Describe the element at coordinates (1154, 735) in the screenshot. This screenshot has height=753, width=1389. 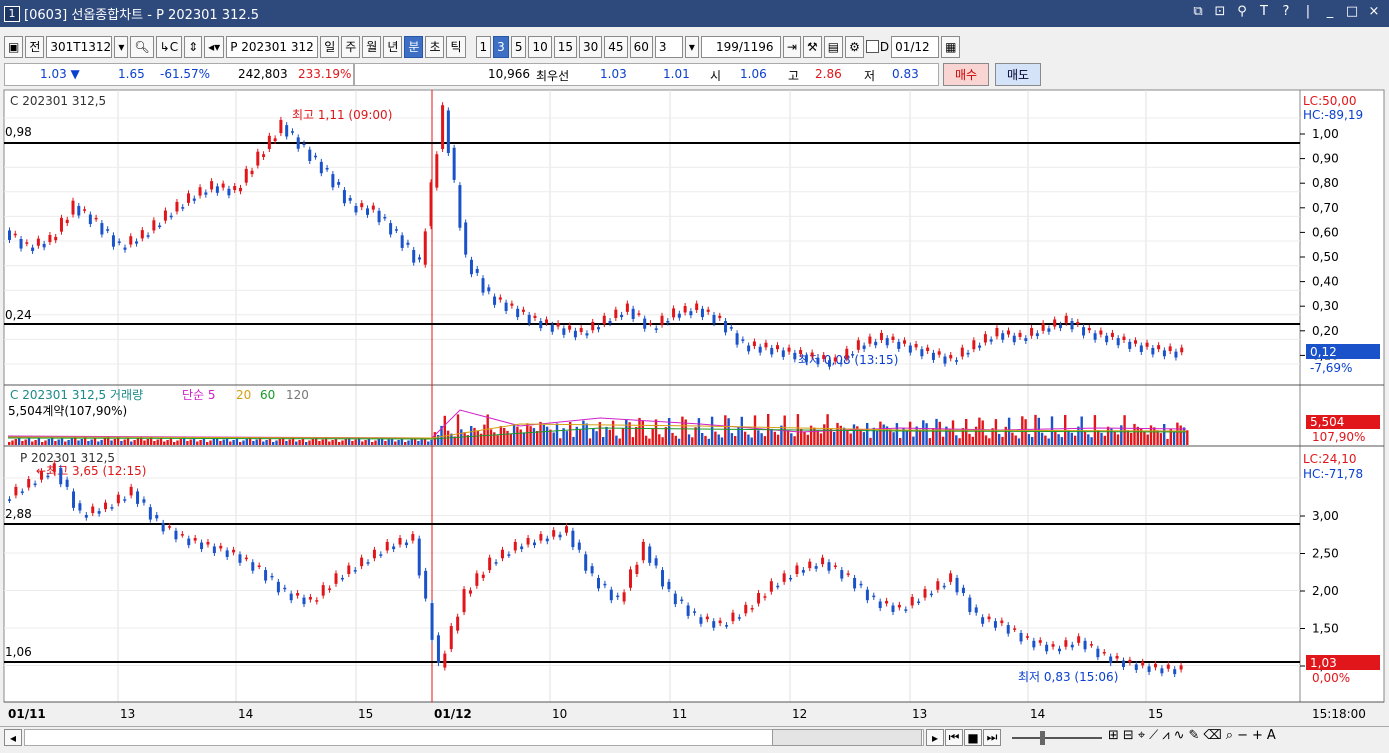
I see `trend-tool-icon: ⟋` at that location.